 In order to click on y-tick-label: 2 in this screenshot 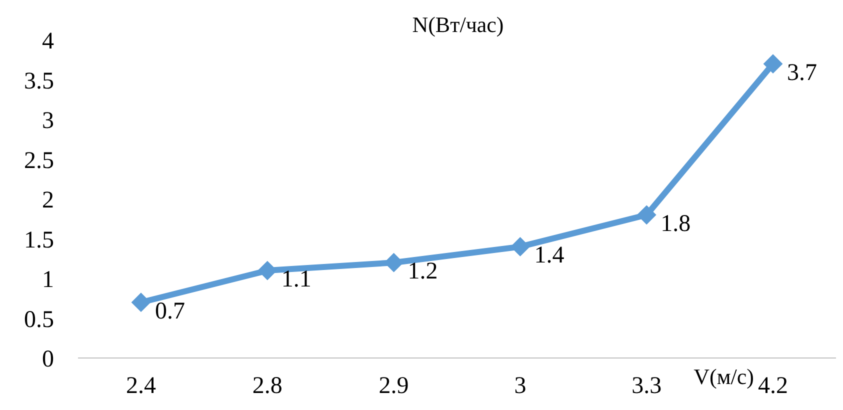, I will do `click(48, 201)`.